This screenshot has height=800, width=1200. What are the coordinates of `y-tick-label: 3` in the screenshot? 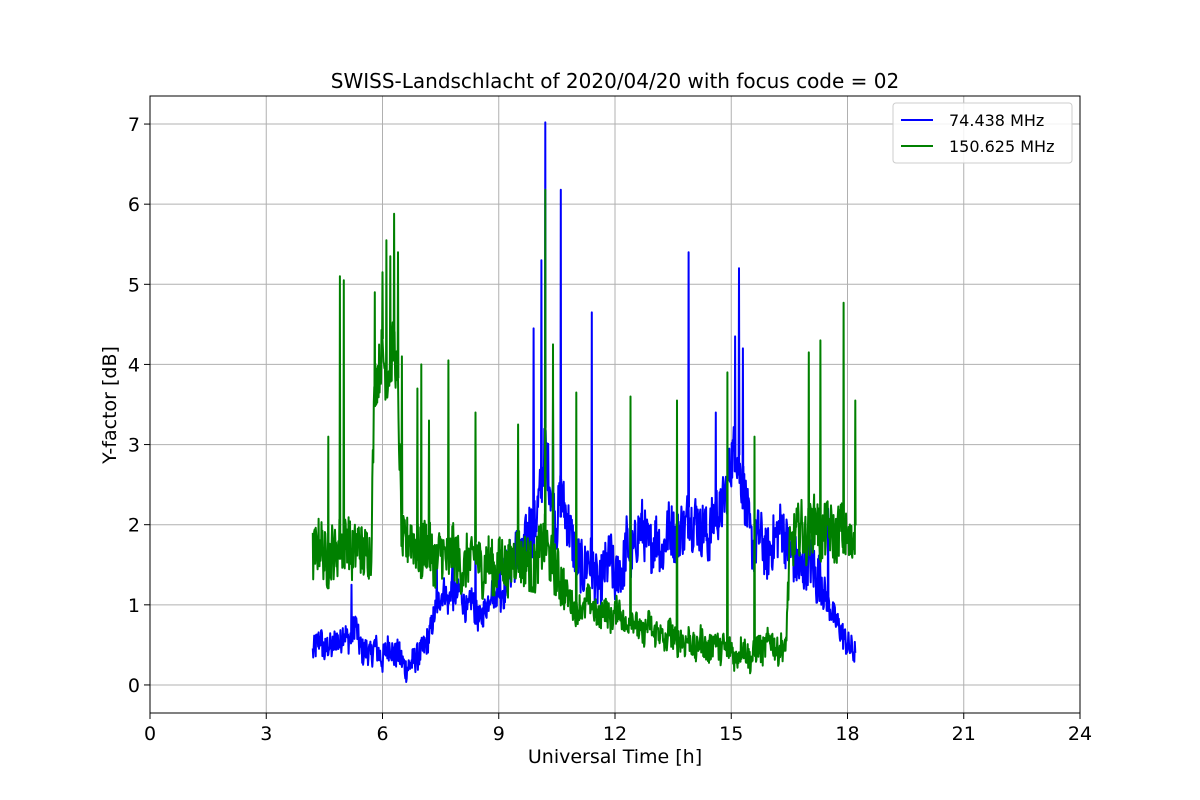 It's located at (134, 446).